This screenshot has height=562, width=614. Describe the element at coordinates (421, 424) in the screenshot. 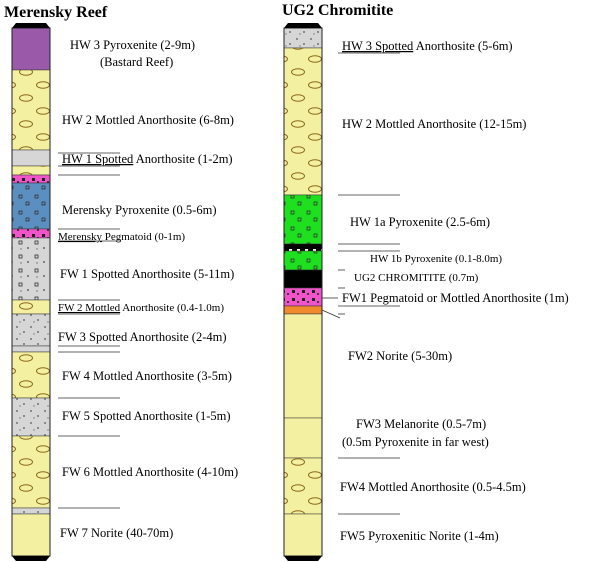

I see `ug2-label-7: FW3 Melanorite (0.5-7m)` at that location.